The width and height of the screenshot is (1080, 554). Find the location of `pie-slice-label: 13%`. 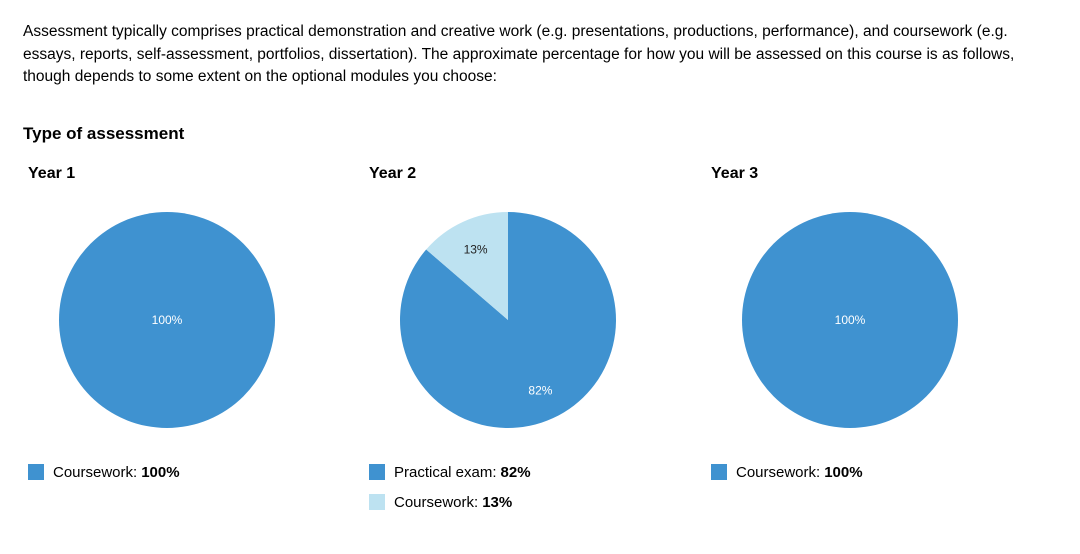

pie-slice-label: 13% is located at coordinates (476, 249).